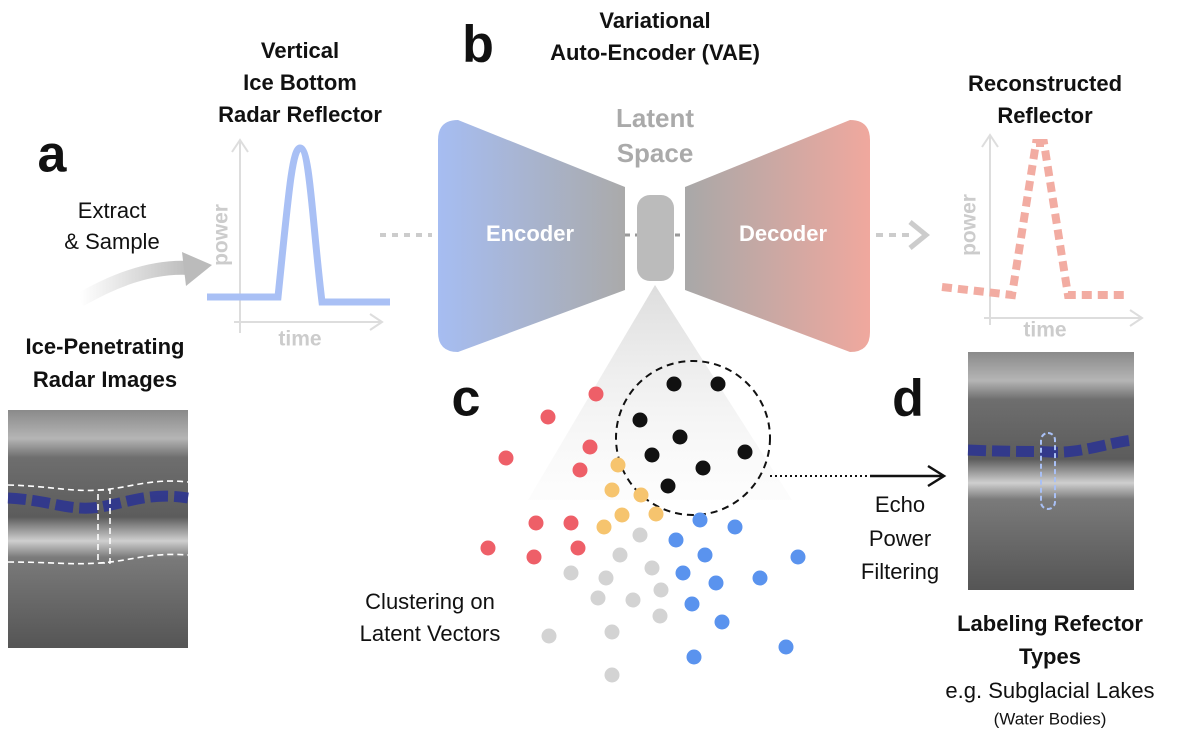  What do you see at coordinates (53, 155) in the screenshot?
I see `panel-label: a` at bounding box center [53, 155].